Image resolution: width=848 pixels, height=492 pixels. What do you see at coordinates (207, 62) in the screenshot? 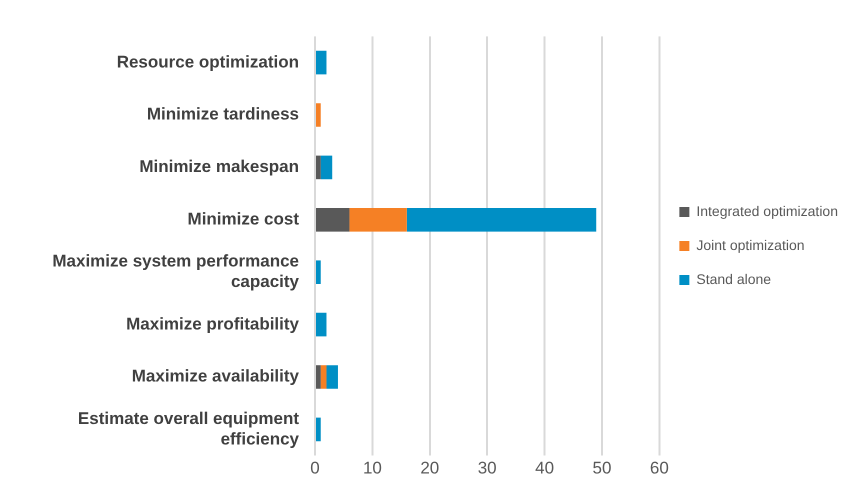
I see `y-tick-label: Resource optimization` at bounding box center [207, 62].